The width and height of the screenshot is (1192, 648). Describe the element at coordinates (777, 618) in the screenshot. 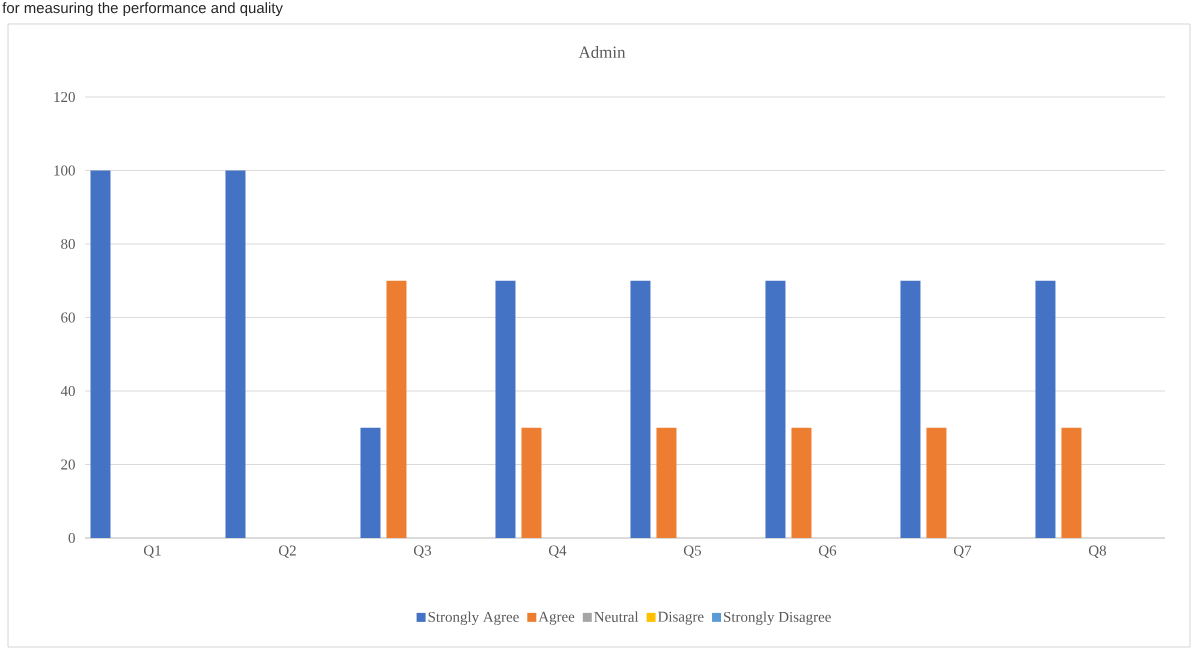

I see `legend-label: Strongly Disagree` at that location.